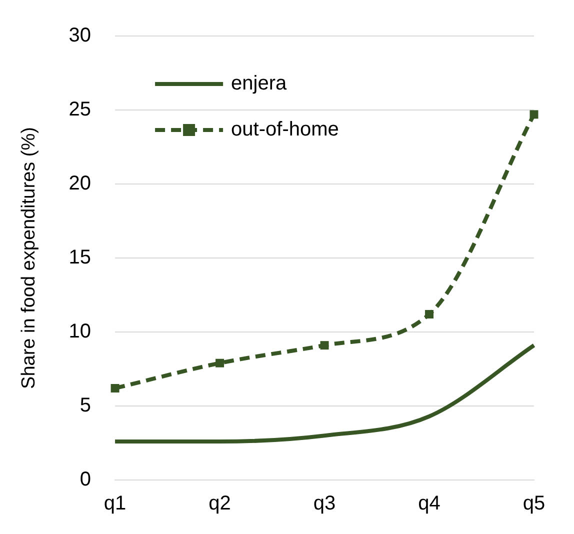 The width and height of the screenshot is (574, 534). Describe the element at coordinates (80, 35) in the screenshot. I see `y-tick-label: 30` at that location.